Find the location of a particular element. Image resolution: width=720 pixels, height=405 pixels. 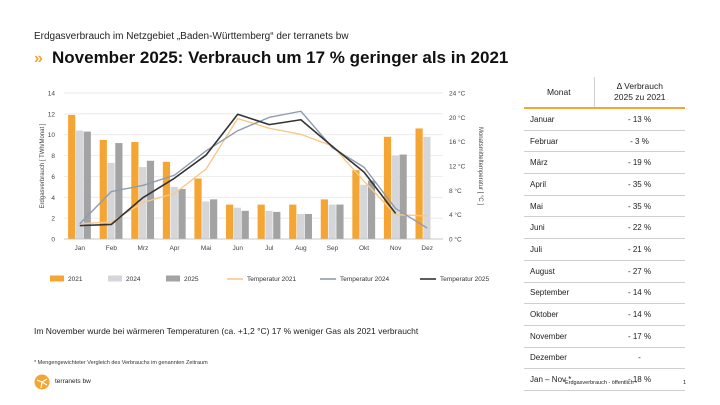

y2-tick-label: 16 °C is located at coordinates (457, 142).